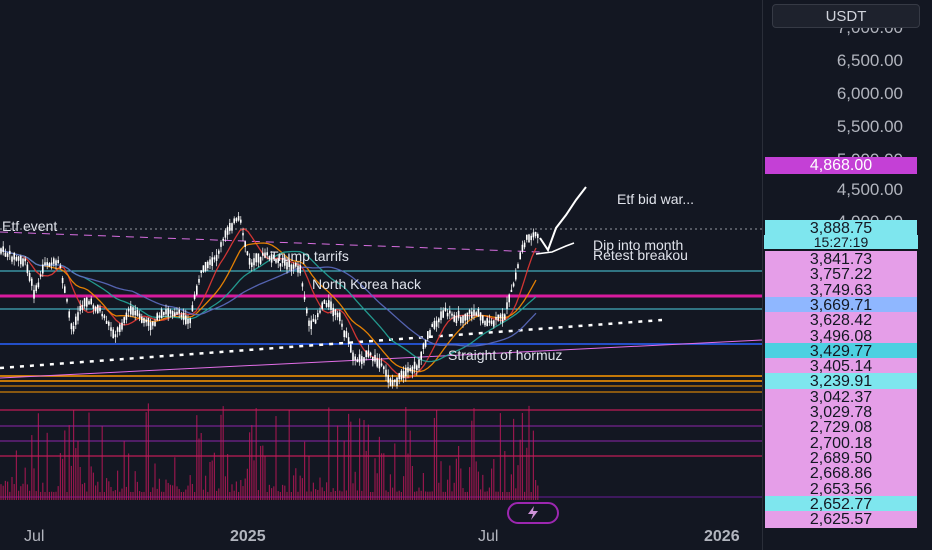 Image resolution: width=932 pixels, height=550 pixels. Describe the element at coordinates (841, 428) in the screenshot. I see `price-tag: 2,729.08` at that location.